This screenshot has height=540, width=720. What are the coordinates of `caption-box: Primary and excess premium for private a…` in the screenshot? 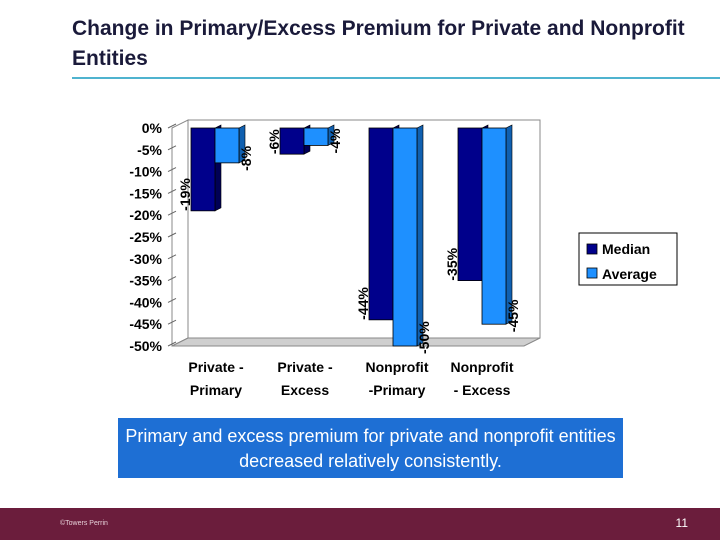 It's located at (370, 448).